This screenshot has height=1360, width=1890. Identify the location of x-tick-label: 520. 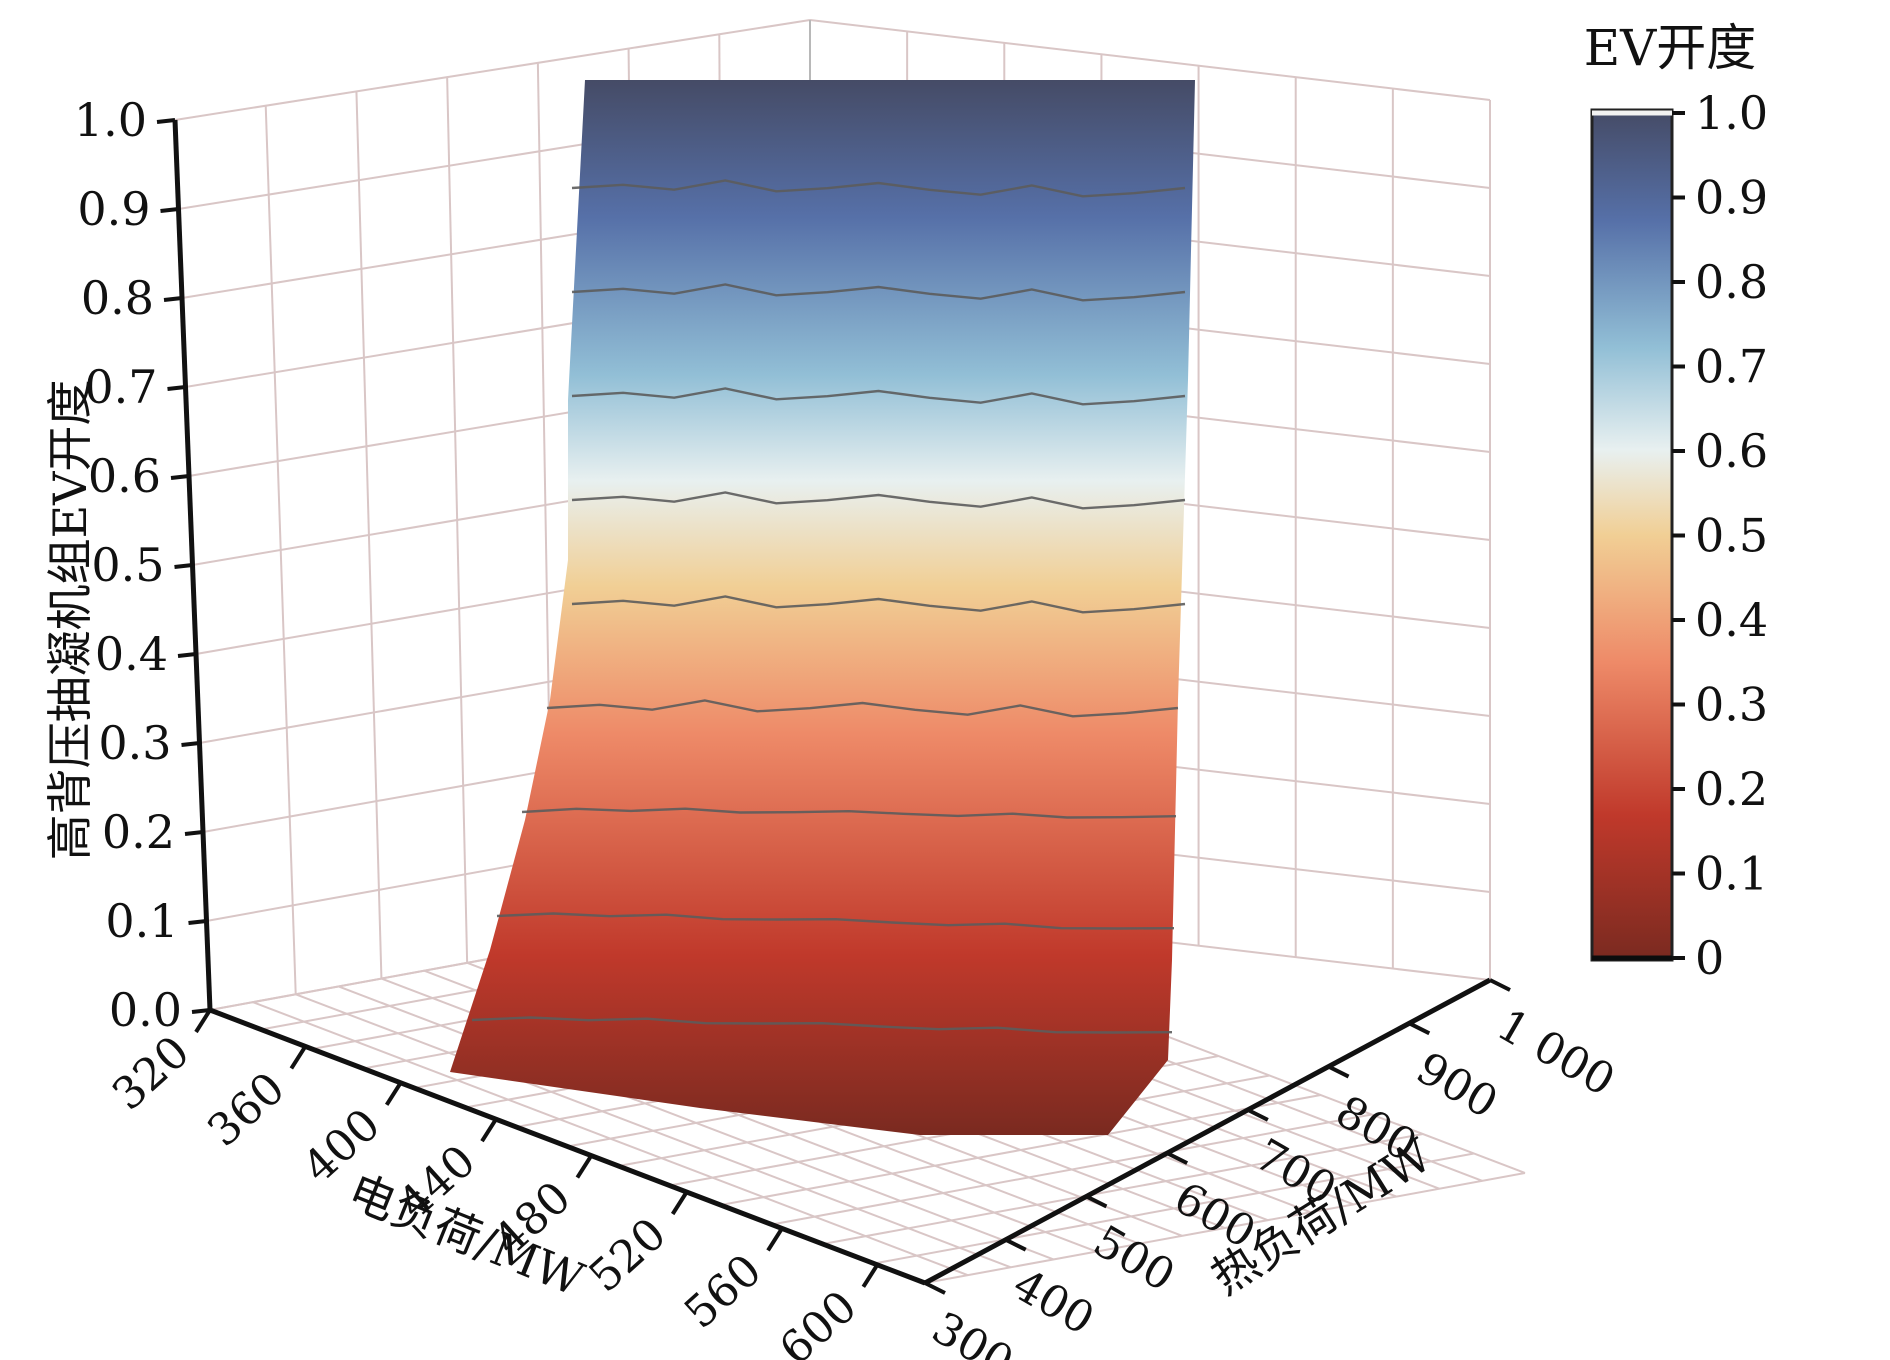
(627, 1255).